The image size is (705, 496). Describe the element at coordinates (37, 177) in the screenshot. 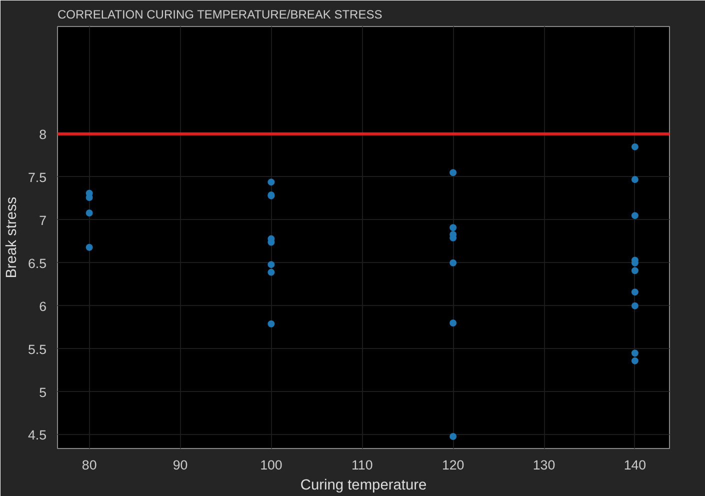

I see `y-tick-label: 7.5` at that location.